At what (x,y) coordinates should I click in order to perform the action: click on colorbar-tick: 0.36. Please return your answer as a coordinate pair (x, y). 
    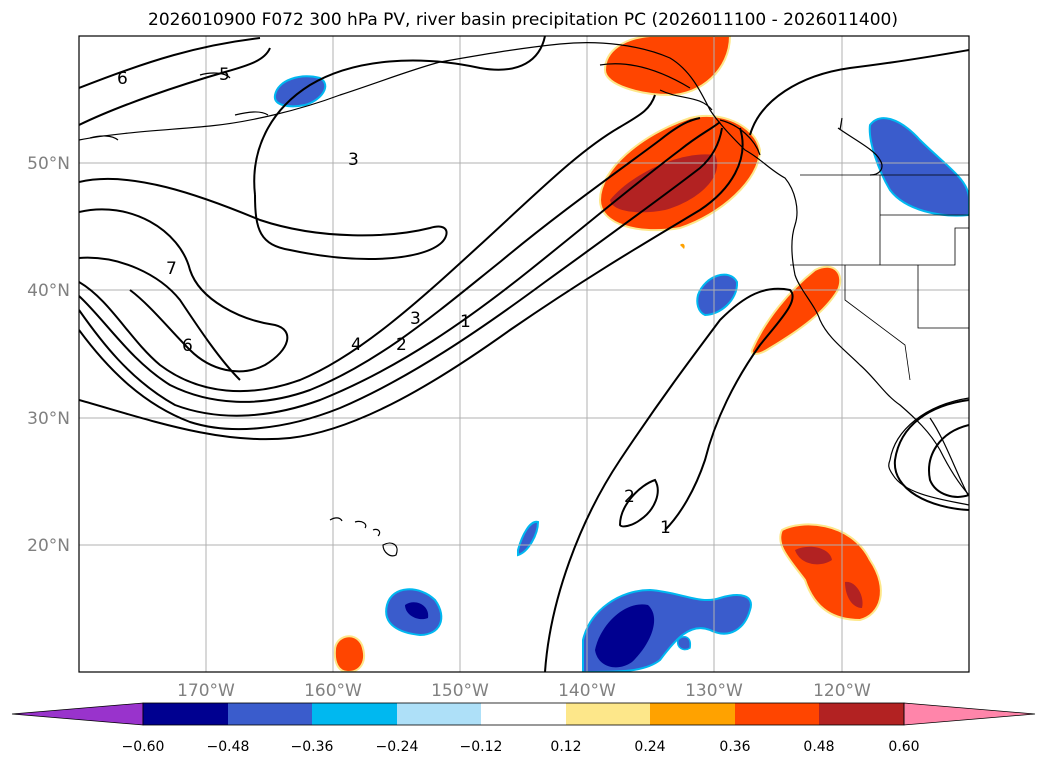
    Looking at the image, I should click on (734, 747).